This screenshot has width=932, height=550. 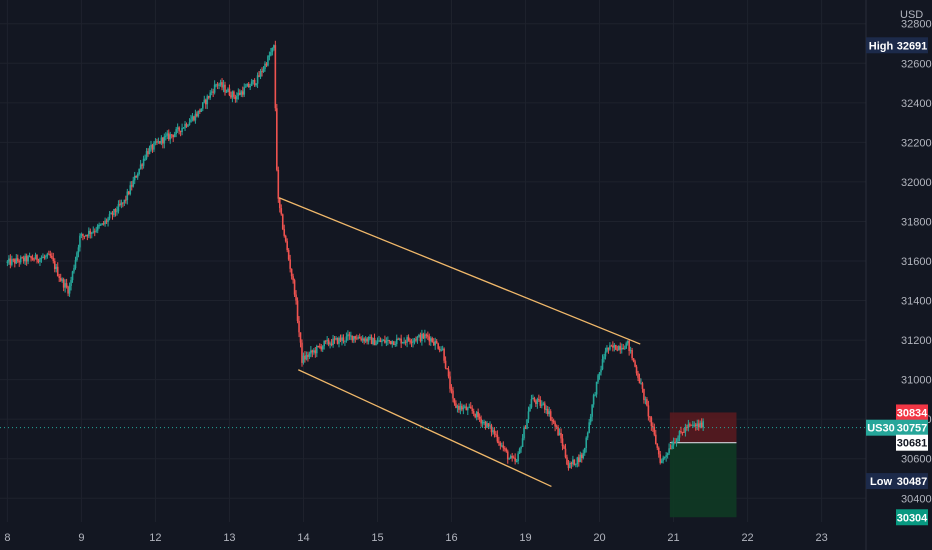 What do you see at coordinates (881, 427) in the screenshot?
I see `current-price-label-bg` at bounding box center [881, 427].